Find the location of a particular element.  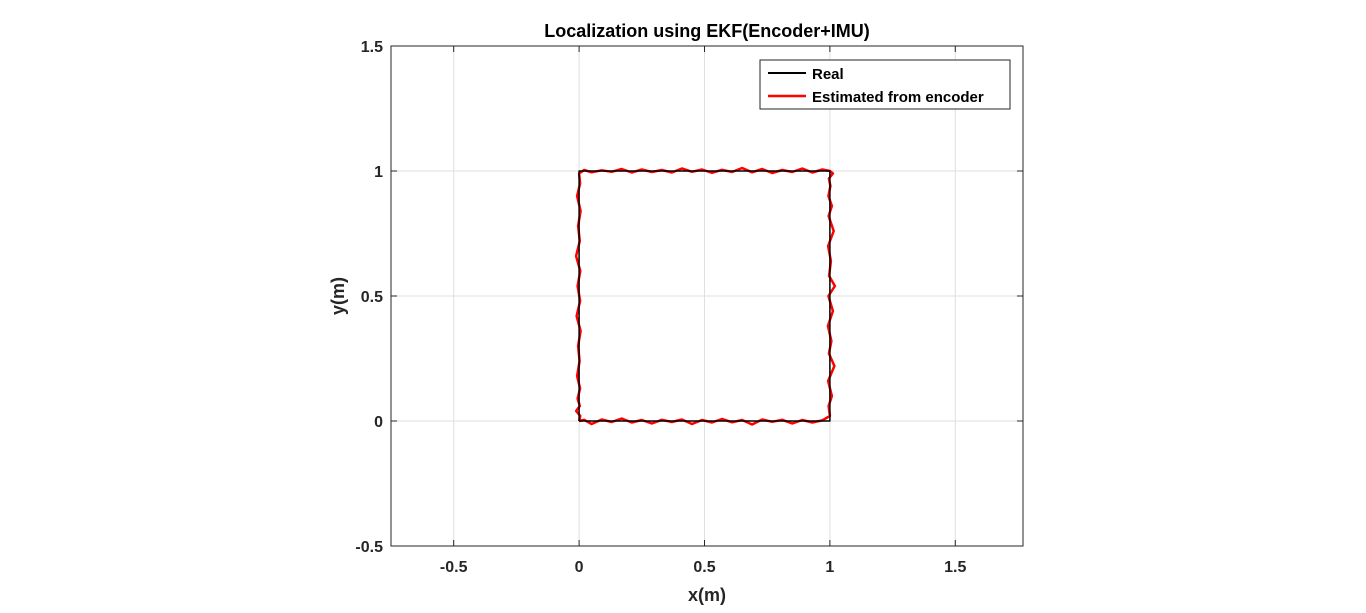

y-tick-label: 1 is located at coordinates (378, 172).